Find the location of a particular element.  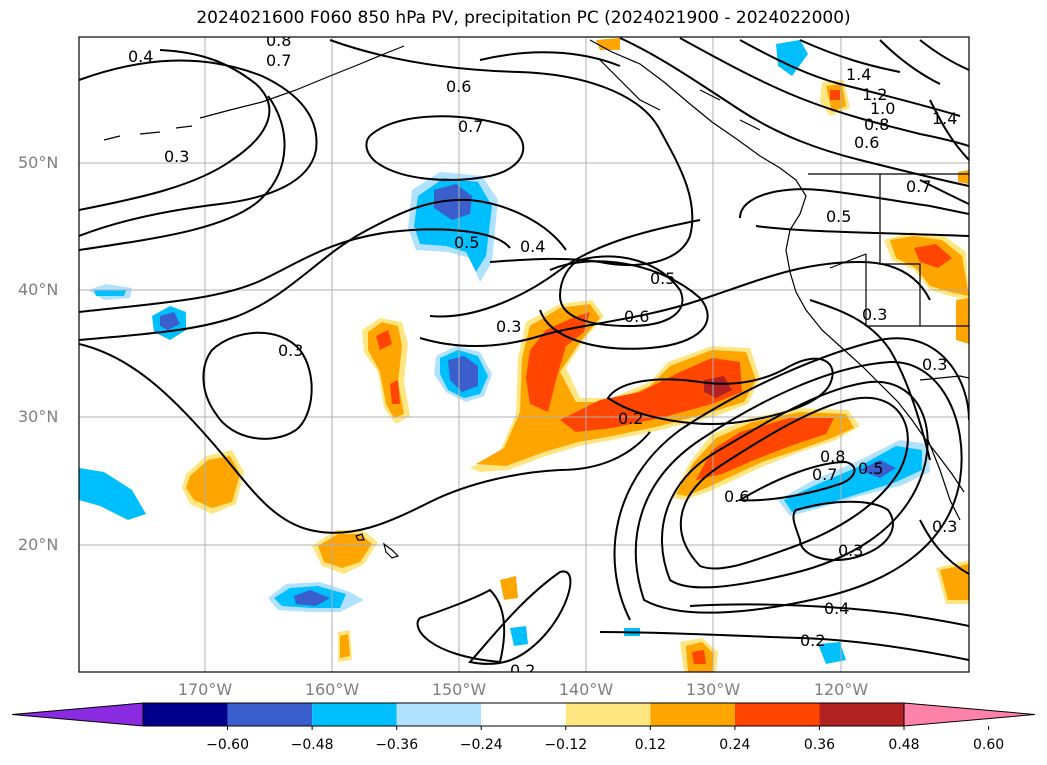

colorbar-tick-label: −0.24 is located at coordinates (481, 745).